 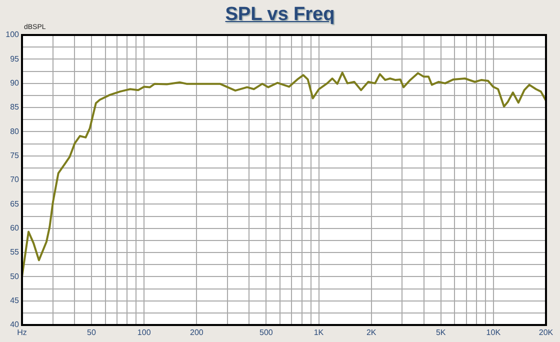 What do you see at coordinates (22, 333) in the screenshot?
I see `x-tick-label: Hz` at bounding box center [22, 333].